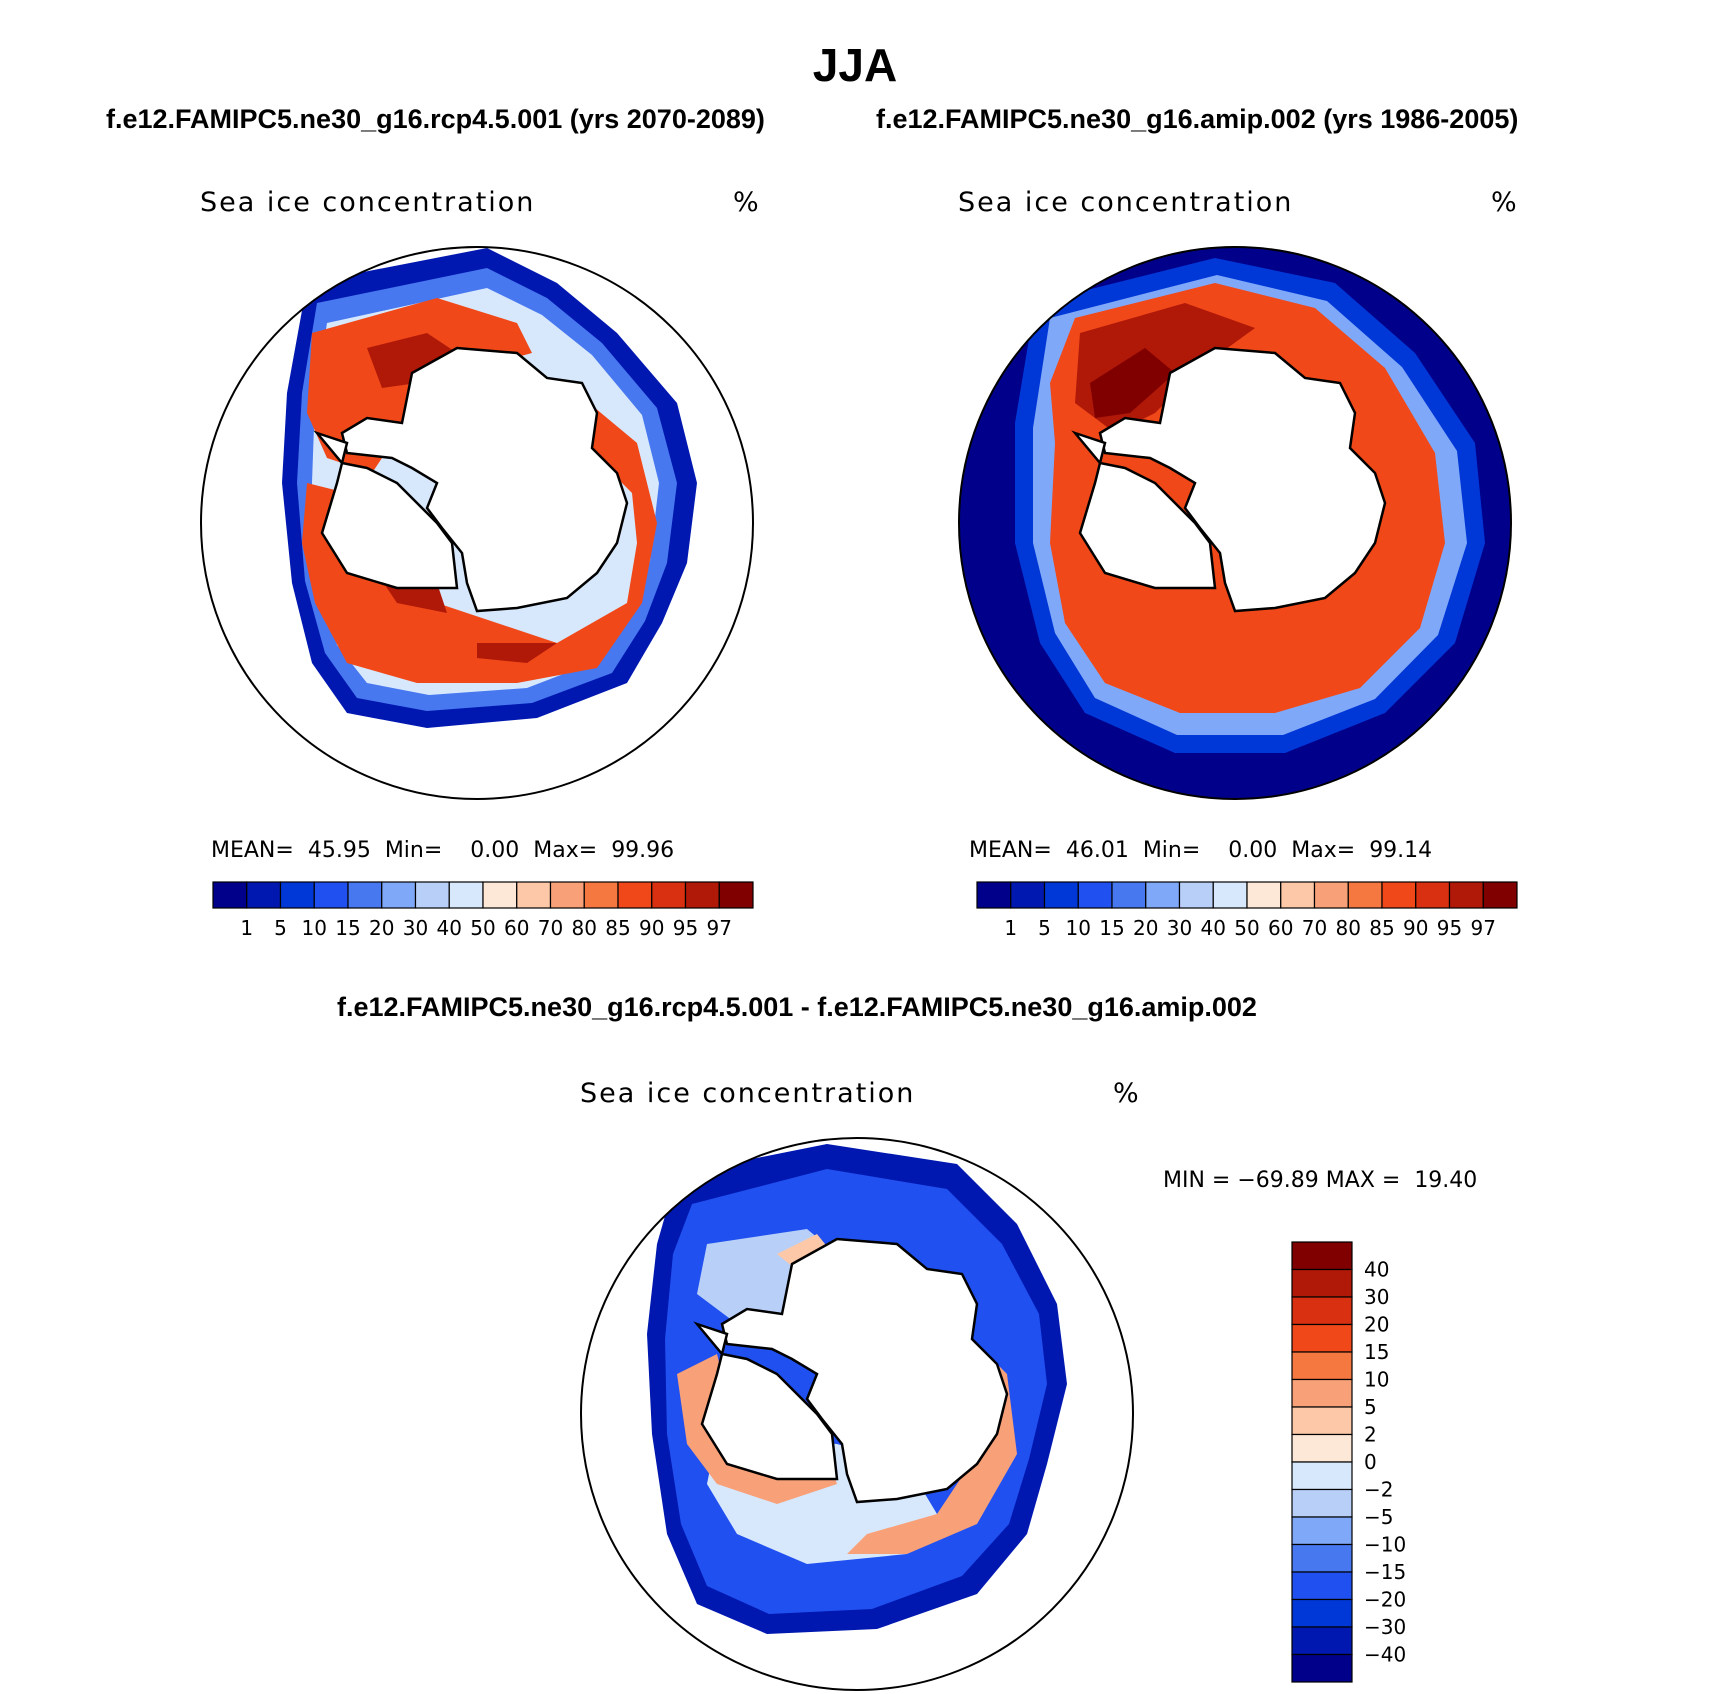 Image resolution: width=1710 pixels, height=1694 pixels. Describe the element at coordinates (1385, 1627) in the screenshot. I see `colorbar-diff-label: −30` at that location.